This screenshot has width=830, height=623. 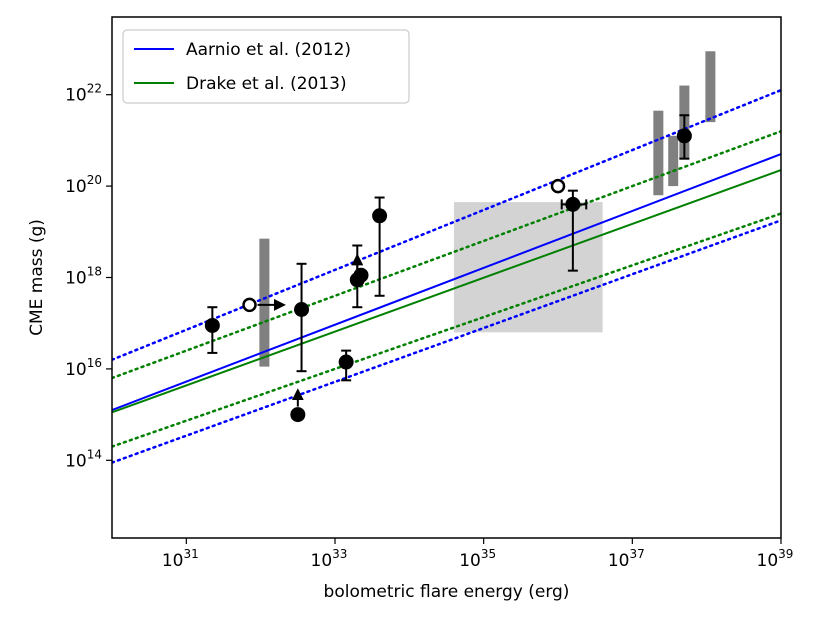 I want to click on x-tick-label: 1039, so click(x=775, y=559).